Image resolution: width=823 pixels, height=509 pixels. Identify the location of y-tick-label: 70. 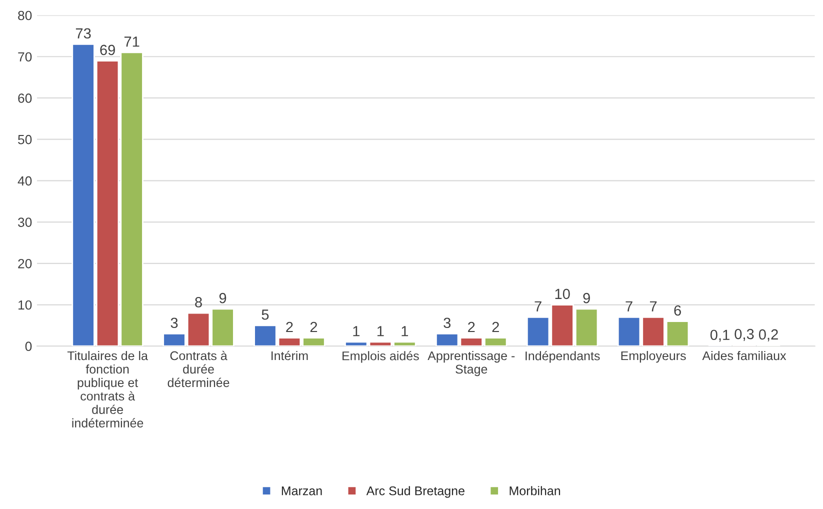
(25, 57).